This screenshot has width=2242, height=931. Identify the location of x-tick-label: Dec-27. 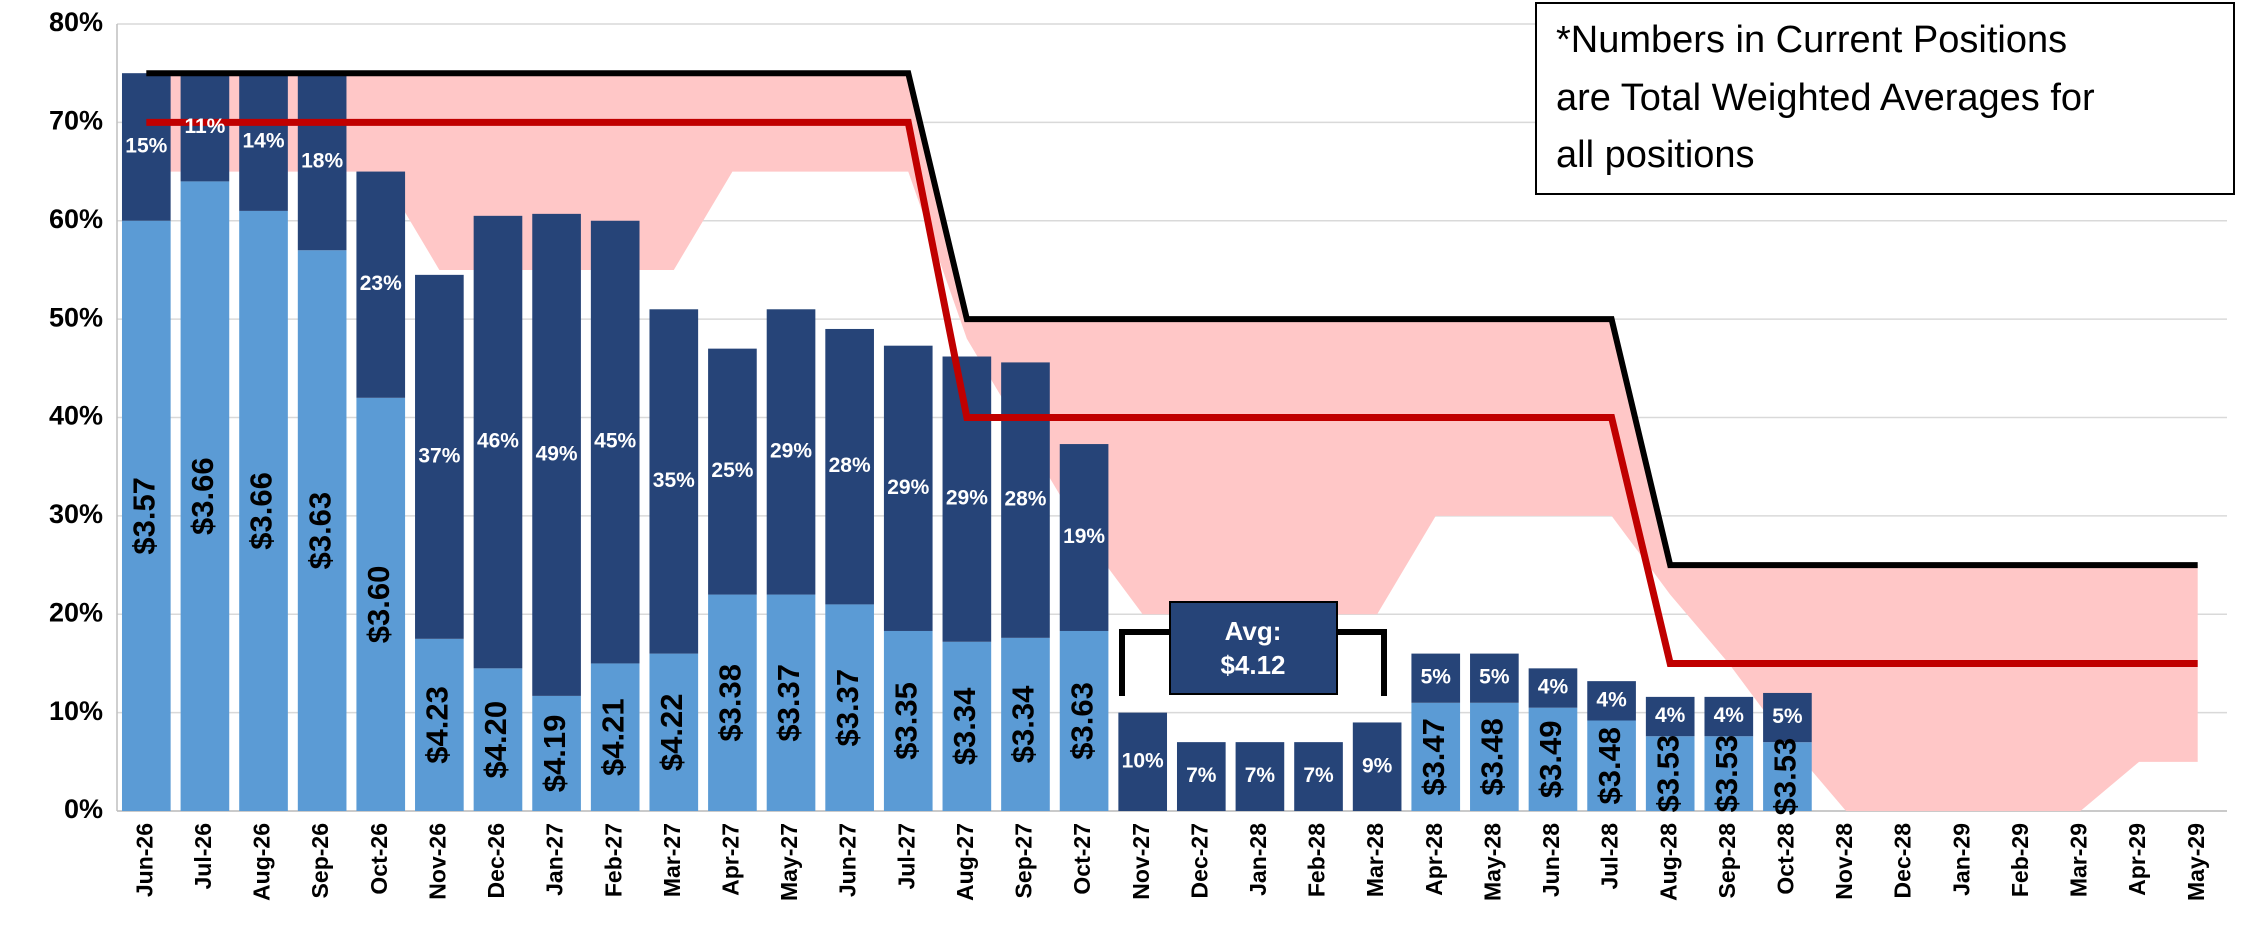
(1199, 860).